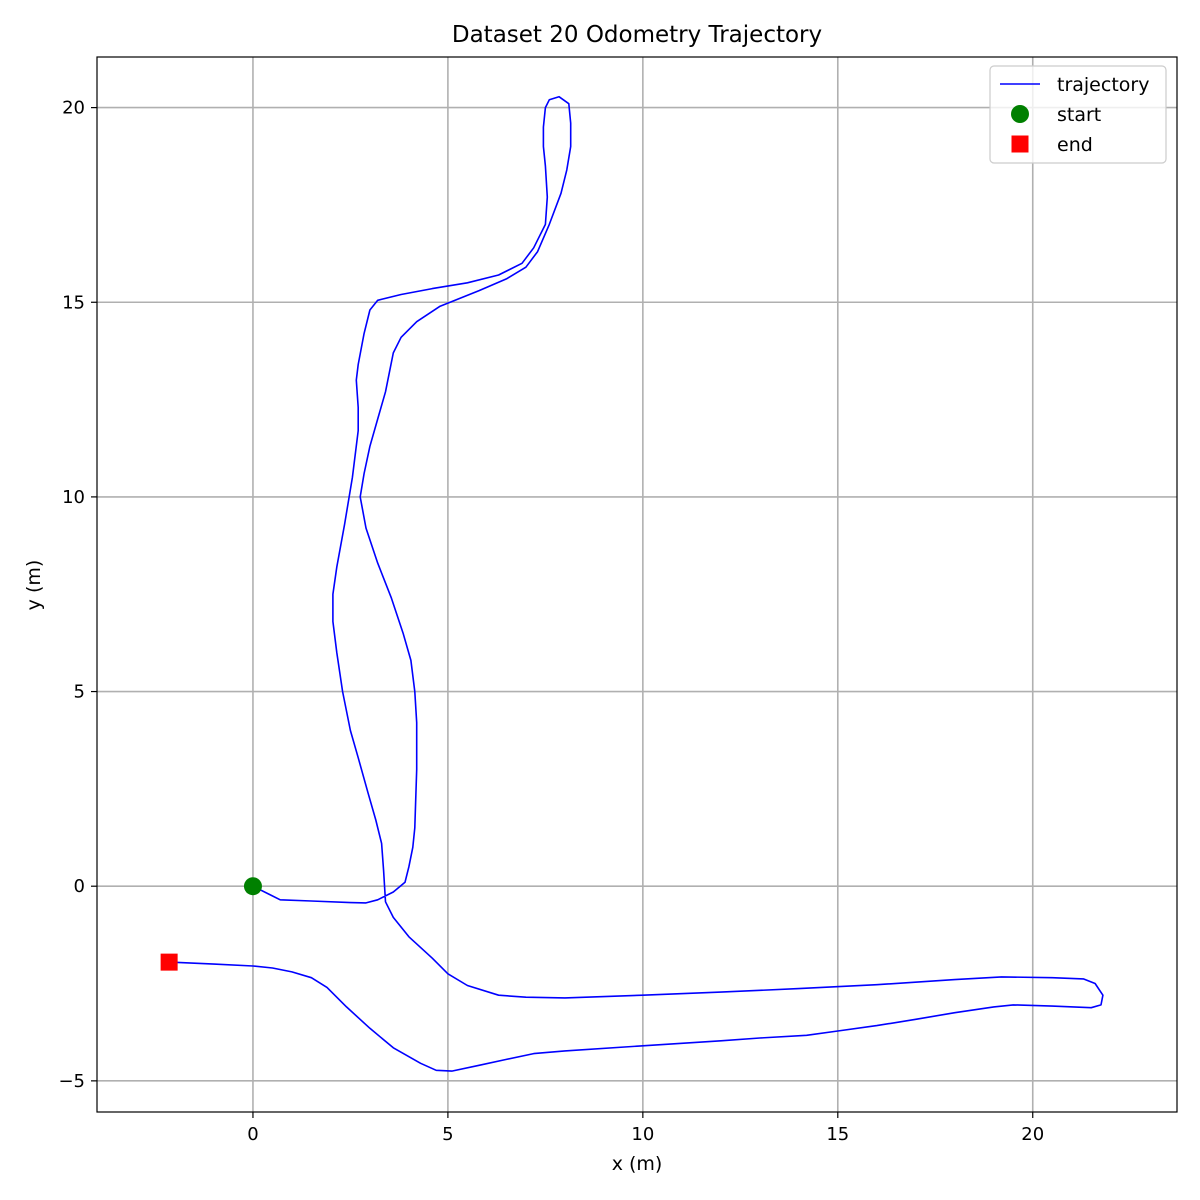  Describe the element at coordinates (252, 1134) in the screenshot. I see `x-tick-label: 0` at that location.